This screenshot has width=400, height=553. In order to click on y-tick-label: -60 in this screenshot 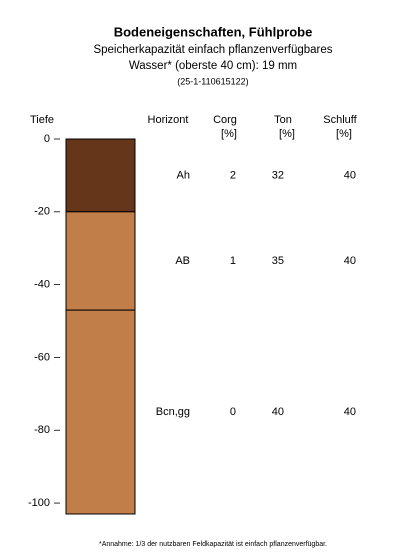, I will do `click(42, 357)`.